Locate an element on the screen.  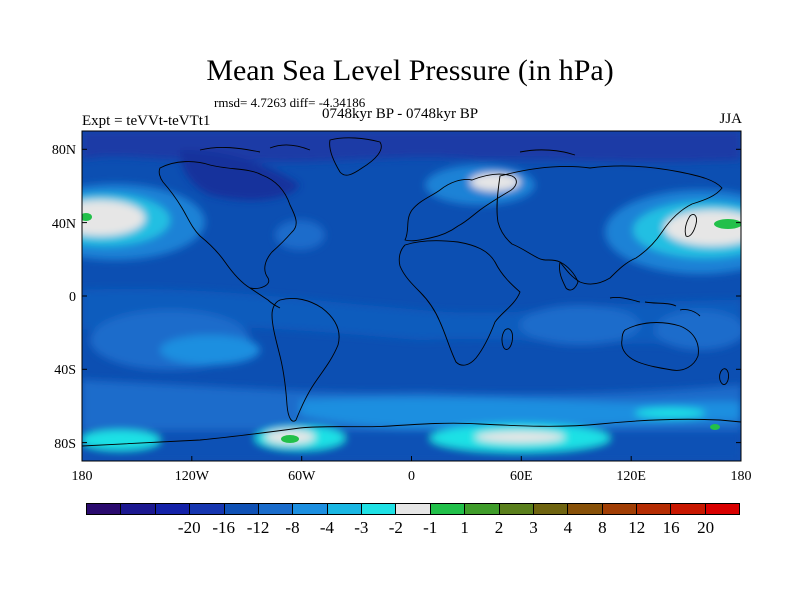
plot-title: Mean Sea Level Pressure (in hPa) is located at coordinates (410, 70).